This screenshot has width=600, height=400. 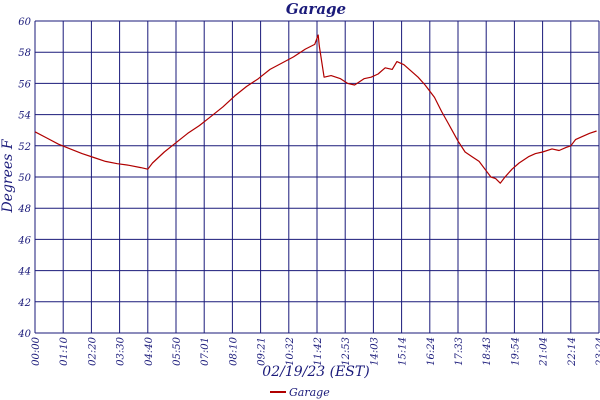 I want to click on x-tick-label: 03:30, so click(x=121, y=350).